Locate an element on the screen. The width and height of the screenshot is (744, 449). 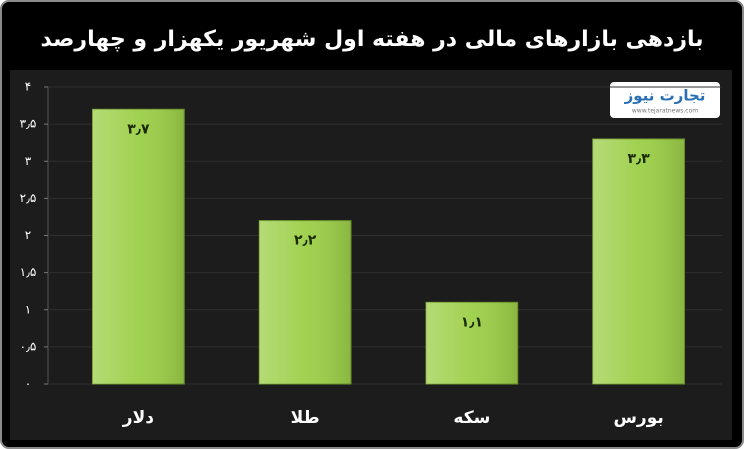
value-label: ۳٫۷ is located at coordinates (138, 129).